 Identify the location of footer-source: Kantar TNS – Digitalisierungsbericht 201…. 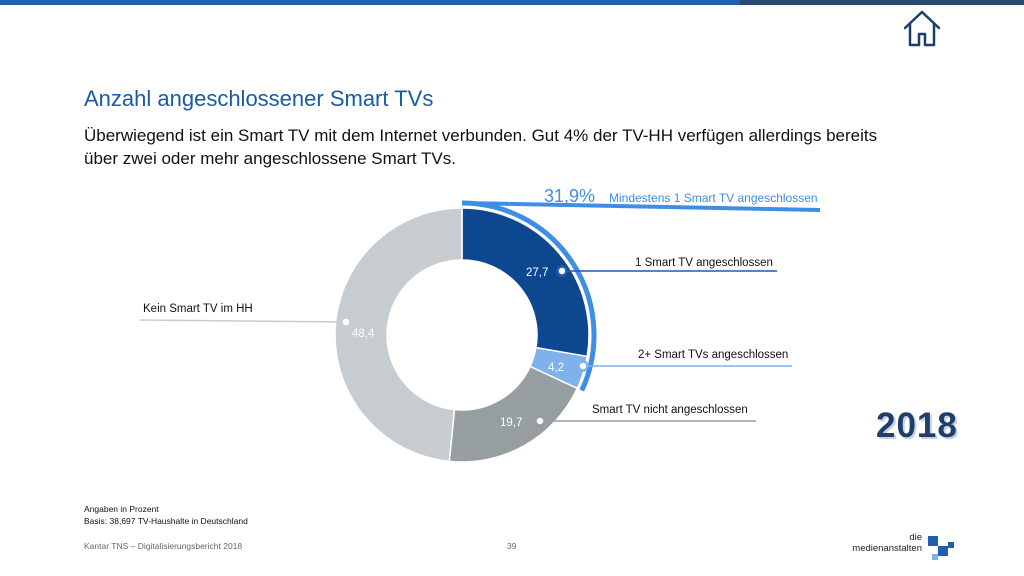
(163, 546).